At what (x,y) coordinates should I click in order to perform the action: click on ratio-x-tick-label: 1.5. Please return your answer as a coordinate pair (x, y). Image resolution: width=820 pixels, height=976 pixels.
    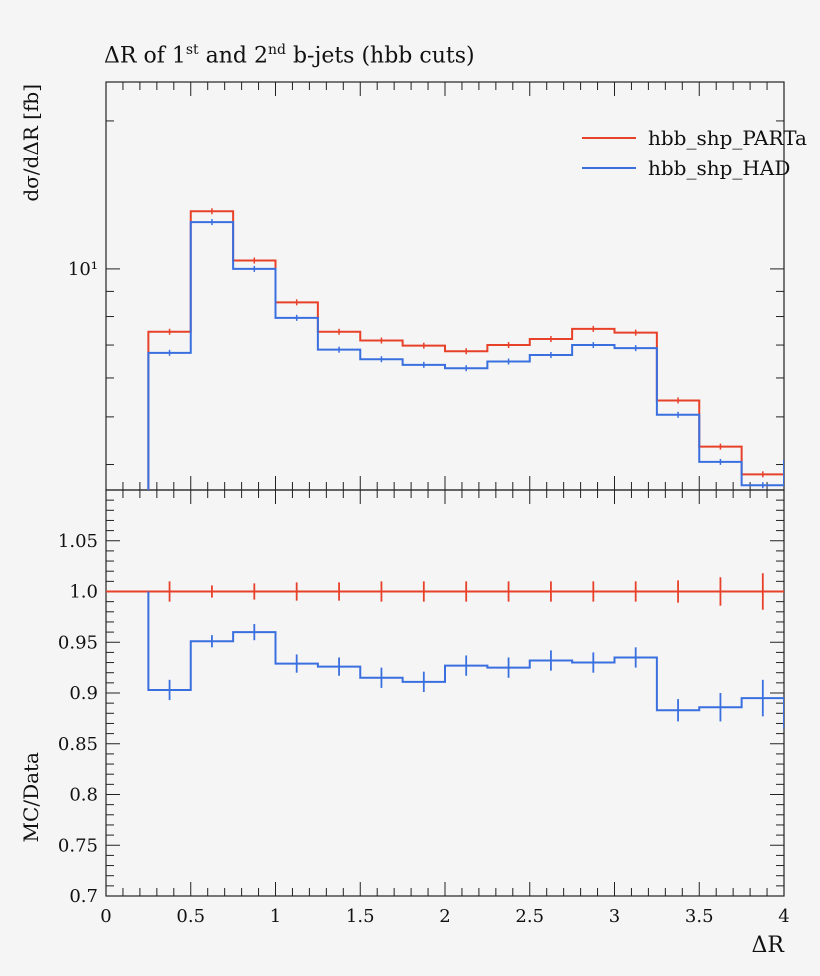
    Looking at the image, I should click on (360, 916).